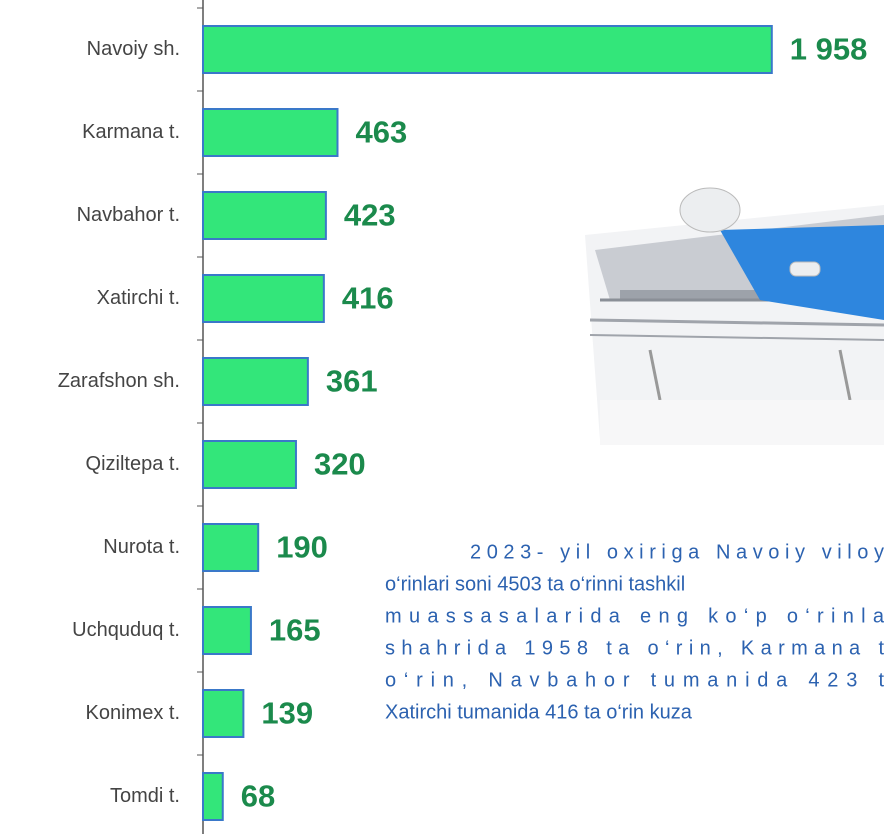  I want to click on value-label: 416, so click(368, 298).